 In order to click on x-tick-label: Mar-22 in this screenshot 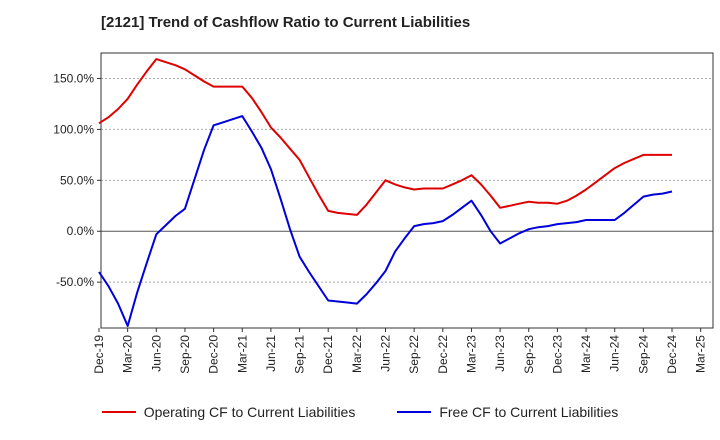, I will do `click(357, 354)`.